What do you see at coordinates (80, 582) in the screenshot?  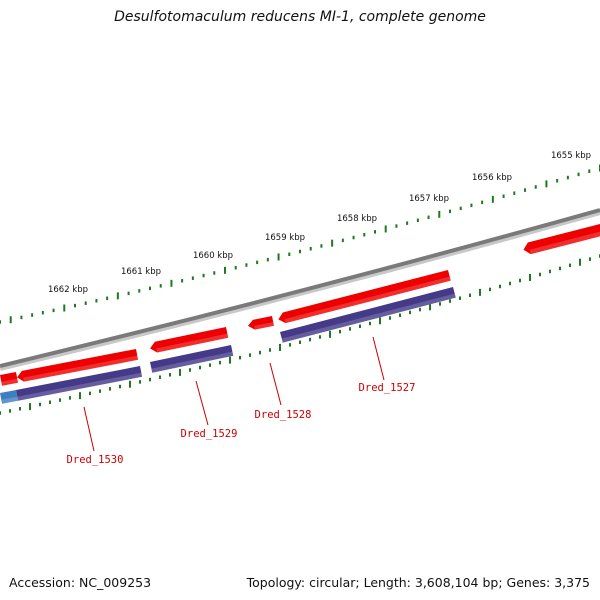 I see `accession-text: Accession: NC_009253` at bounding box center [80, 582].